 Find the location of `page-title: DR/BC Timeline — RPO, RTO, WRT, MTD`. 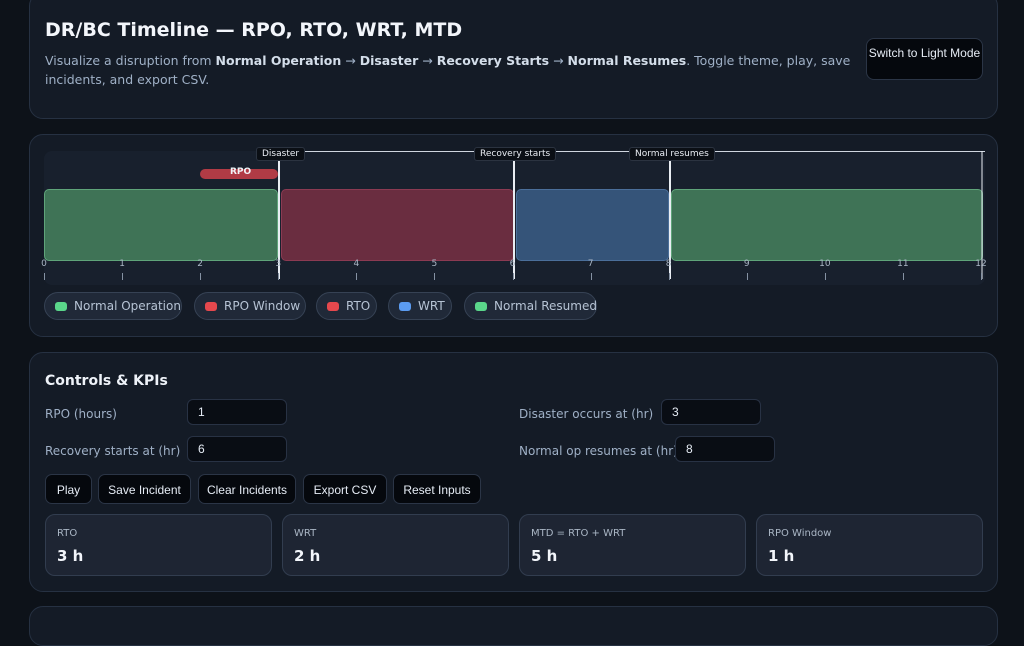

page-title: DR/BC Timeline — RPO, RTO, WRT, MTD is located at coordinates (254, 30).